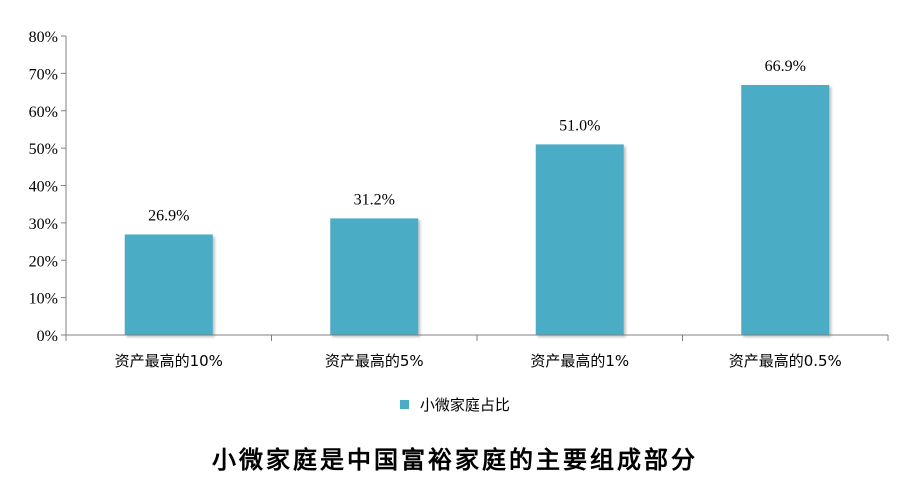 This screenshot has width=910, height=482. I want to click on category-label: 资产最高的0.5%, so click(785, 361).